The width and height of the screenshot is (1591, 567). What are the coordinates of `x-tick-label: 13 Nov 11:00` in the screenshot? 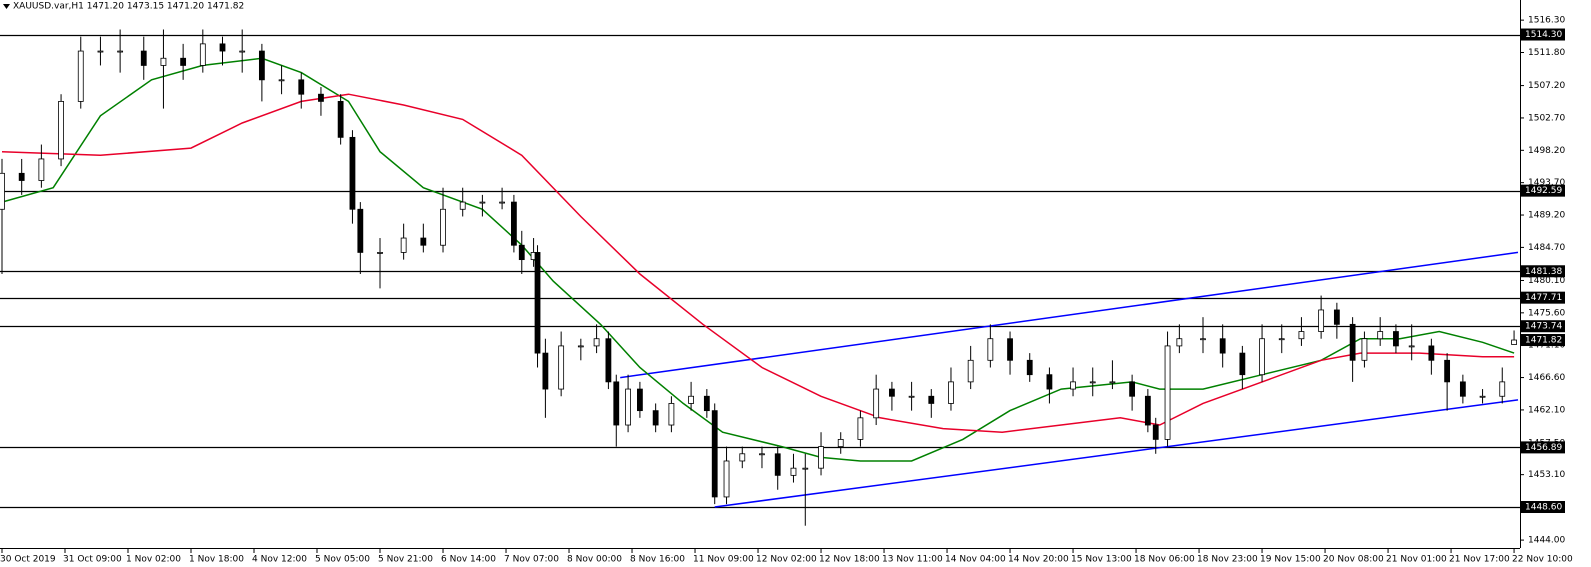 It's located at (912, 560).